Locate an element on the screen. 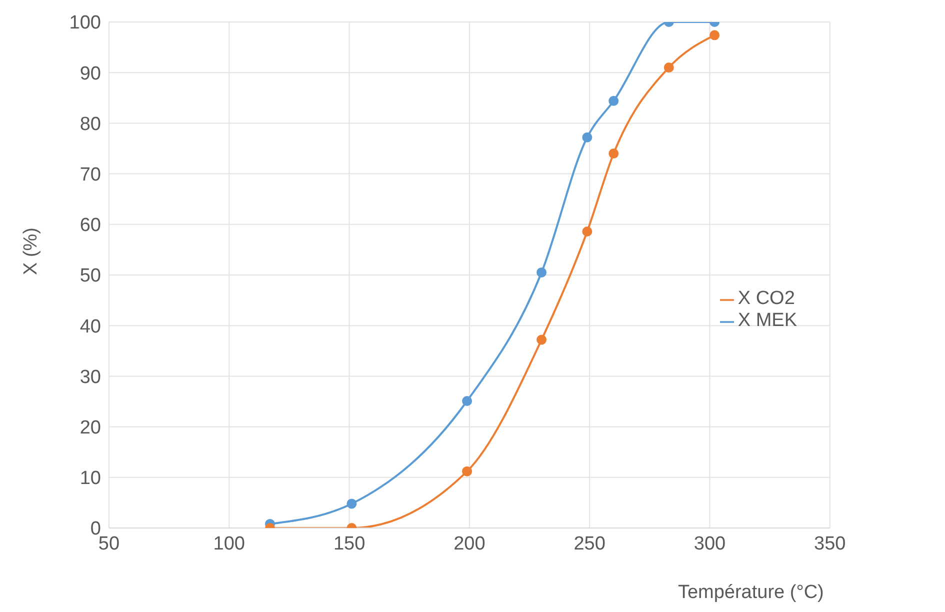  x-tick-label: 150 is located at coordinates (349, 543).